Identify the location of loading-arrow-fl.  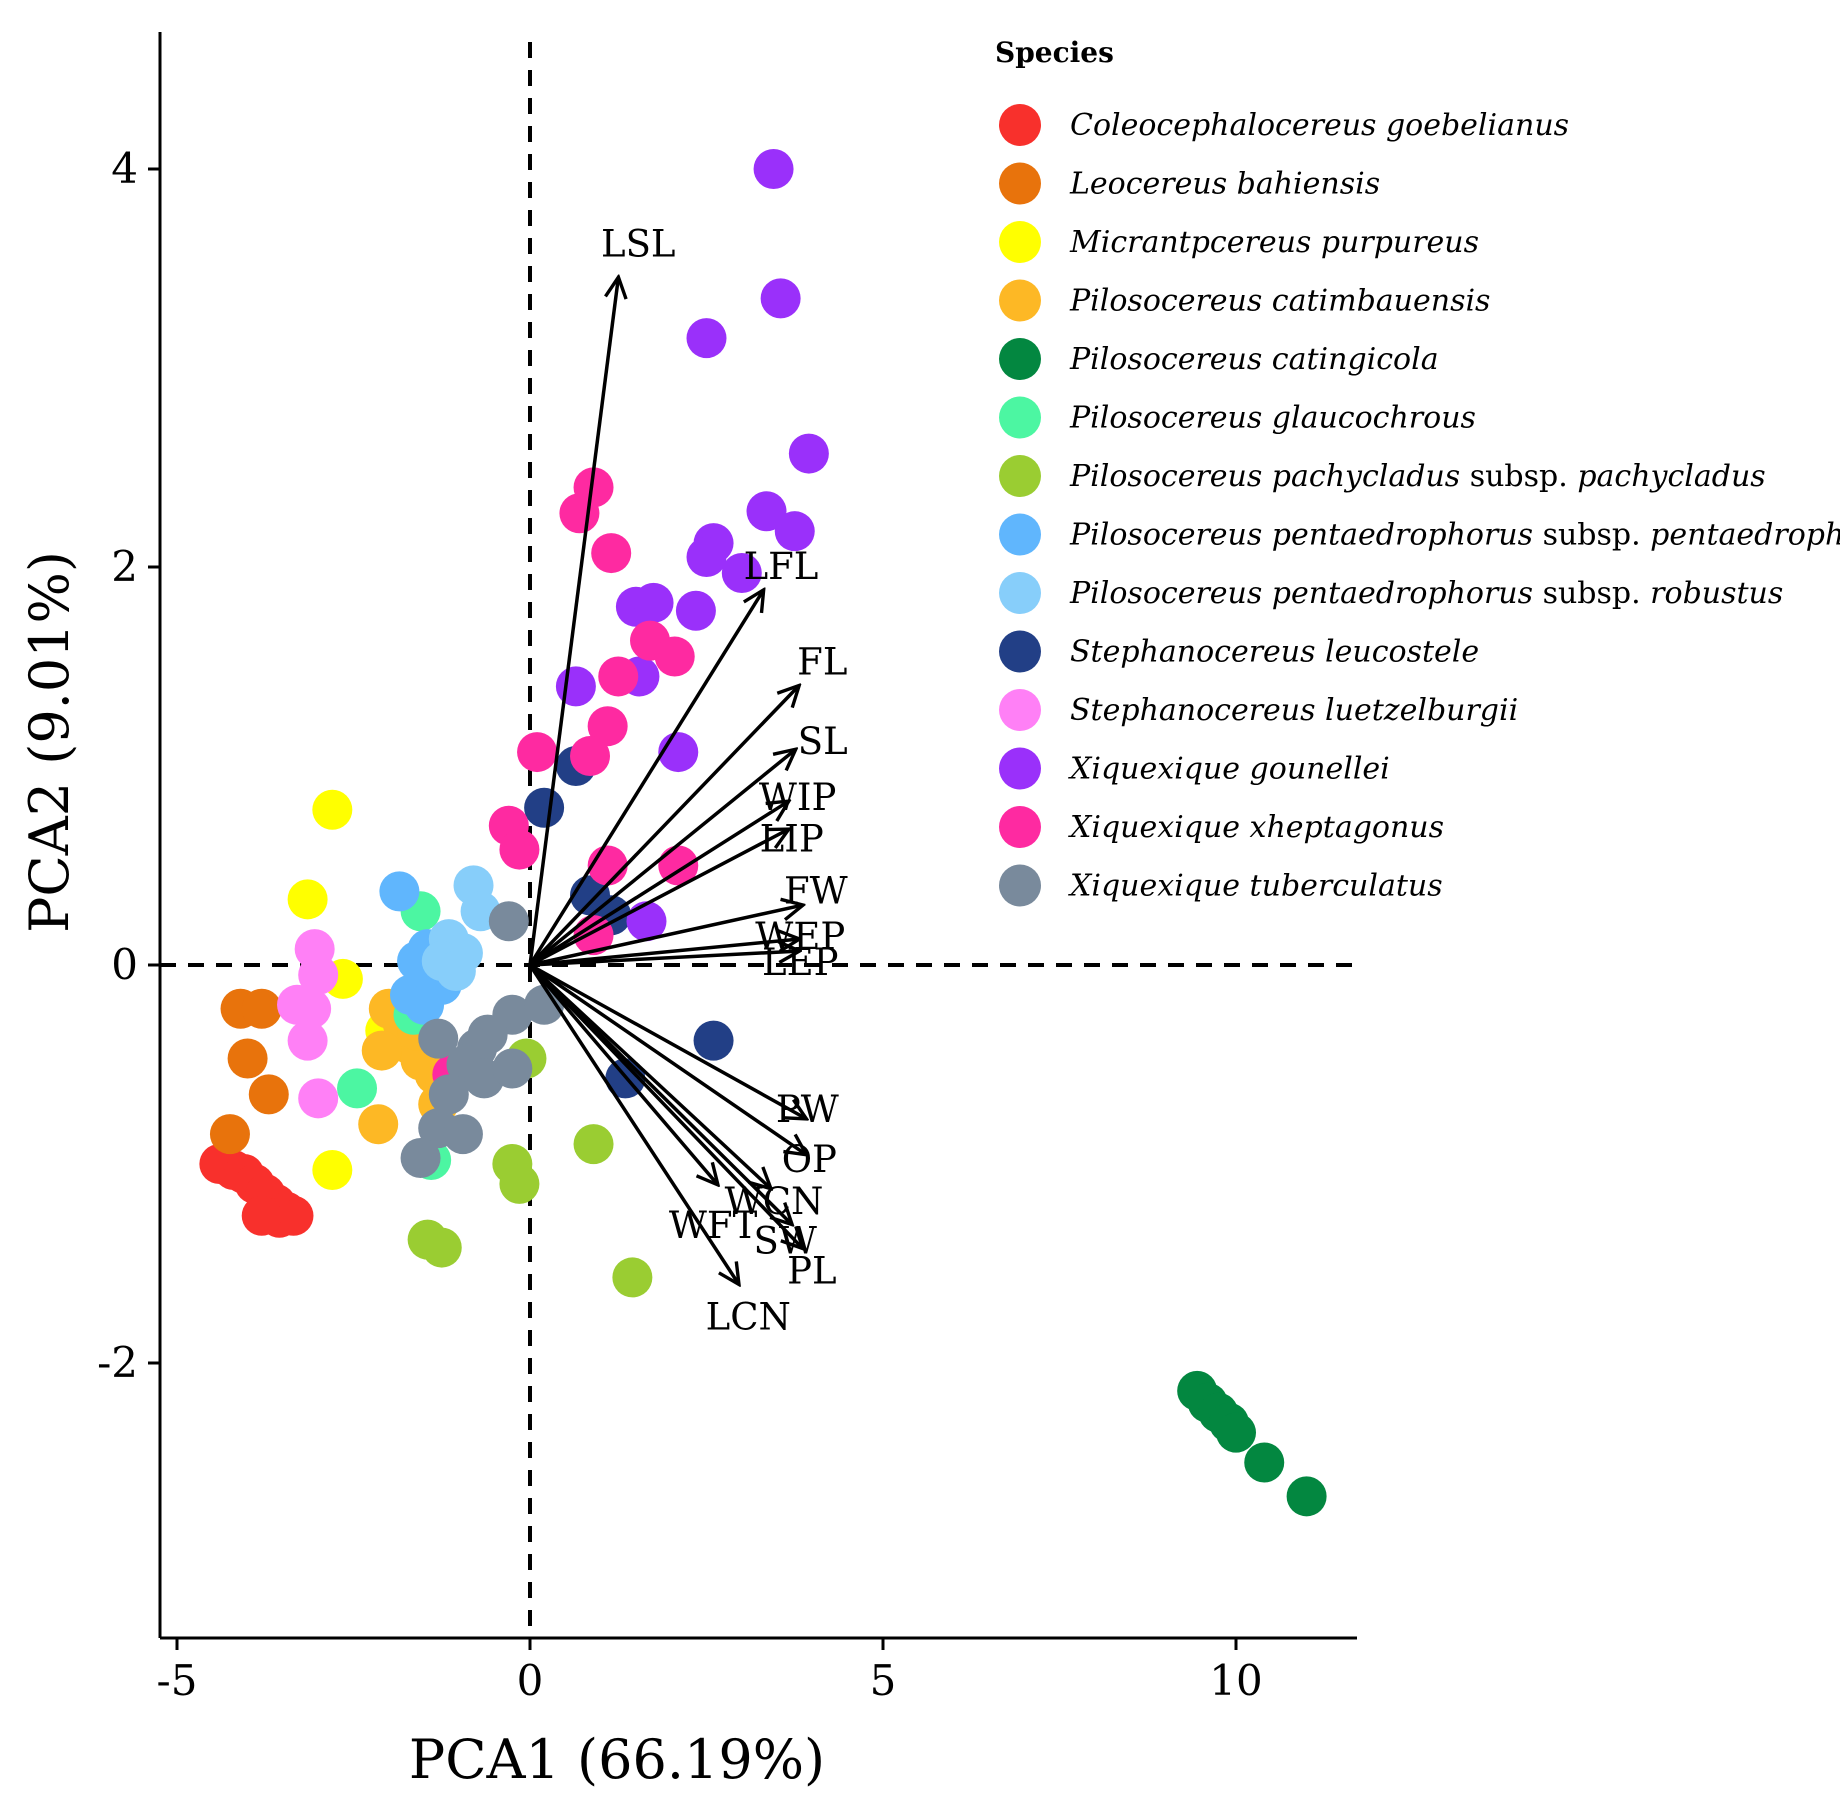
(663, 826).